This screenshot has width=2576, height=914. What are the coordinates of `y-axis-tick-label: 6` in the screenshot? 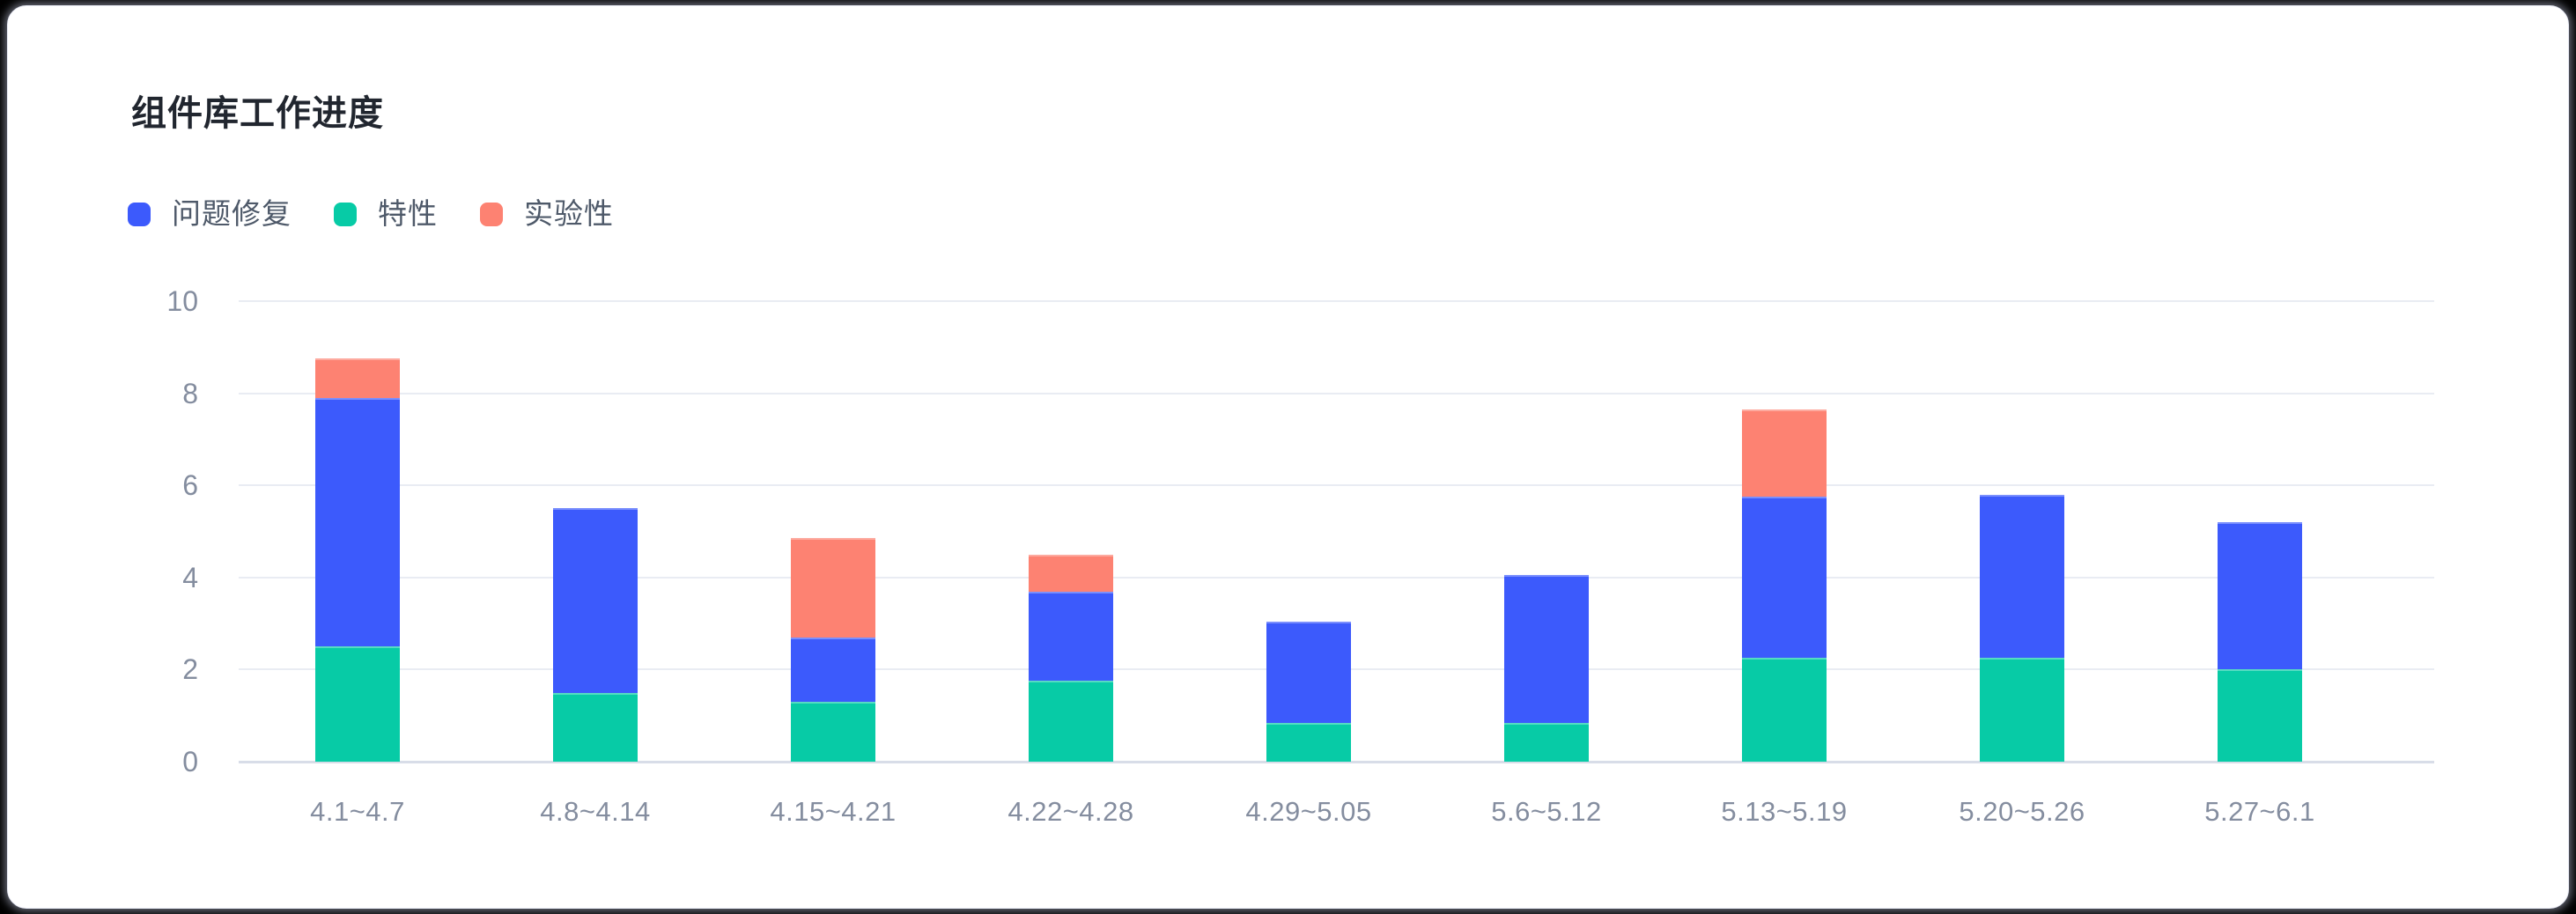 It's located at (190, 485).